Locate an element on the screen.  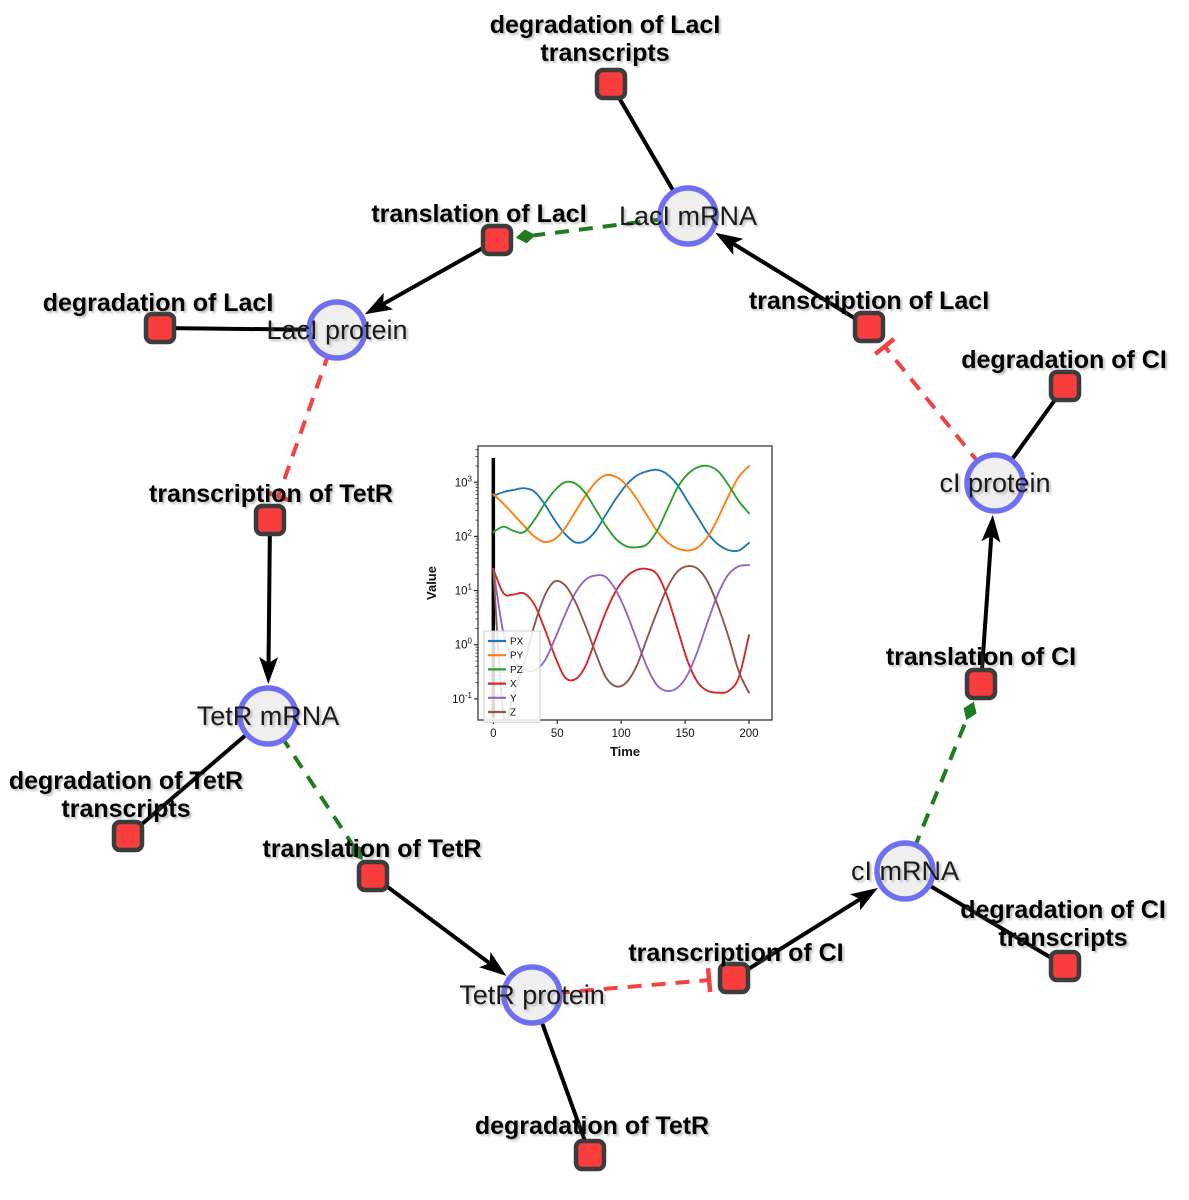
reaction-label-deg_cI_tx: degradation of CI is located at coordinates (1063, 910).